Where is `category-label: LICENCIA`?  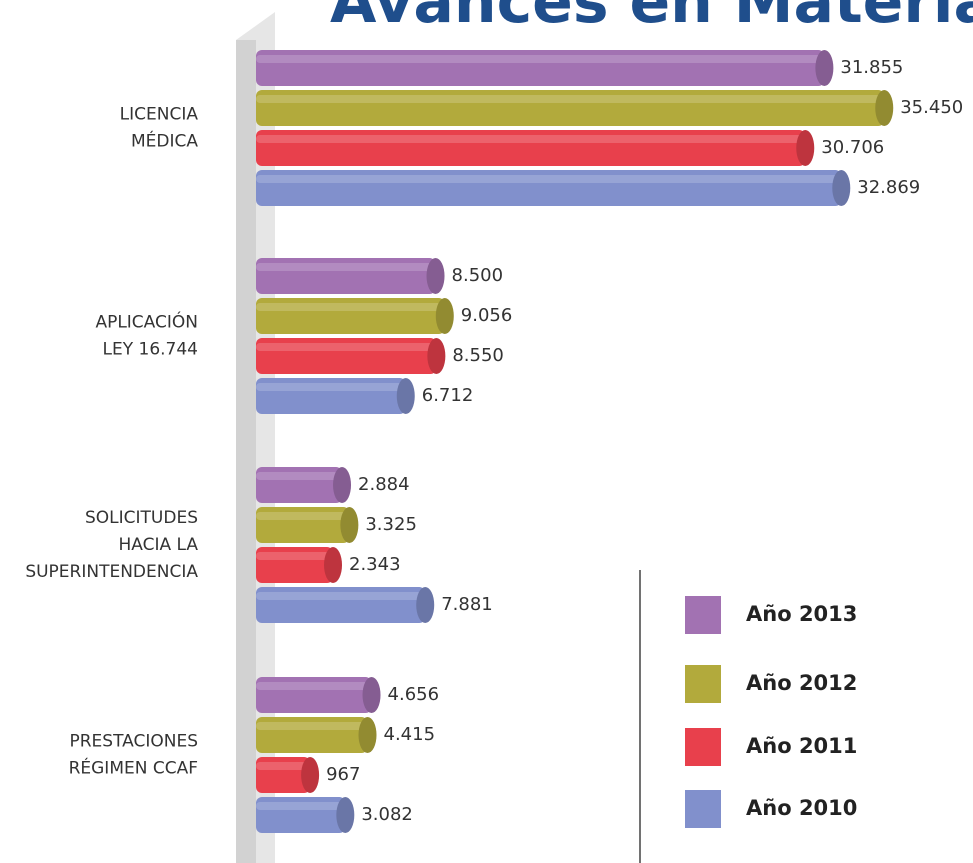
category-label: LICENCIA is located at coordinates (159, 115).